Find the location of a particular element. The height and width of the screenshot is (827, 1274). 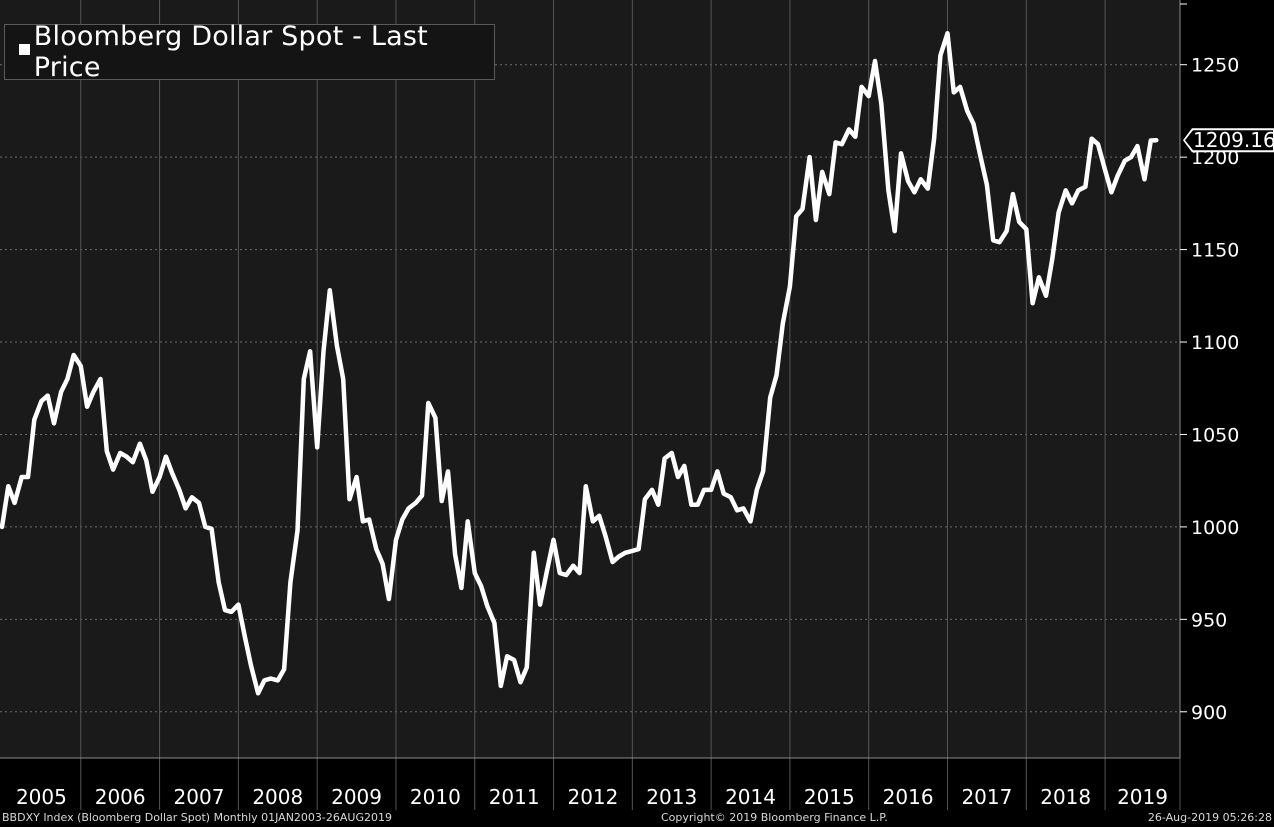

x-tick-label-2005: 2005 is located at coordinates (41, 797).